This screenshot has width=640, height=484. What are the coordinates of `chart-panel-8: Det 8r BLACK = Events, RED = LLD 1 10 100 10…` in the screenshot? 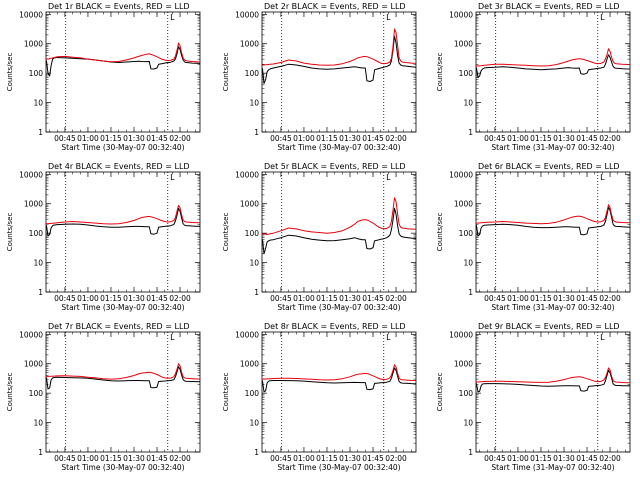 It's located at (319, 397).